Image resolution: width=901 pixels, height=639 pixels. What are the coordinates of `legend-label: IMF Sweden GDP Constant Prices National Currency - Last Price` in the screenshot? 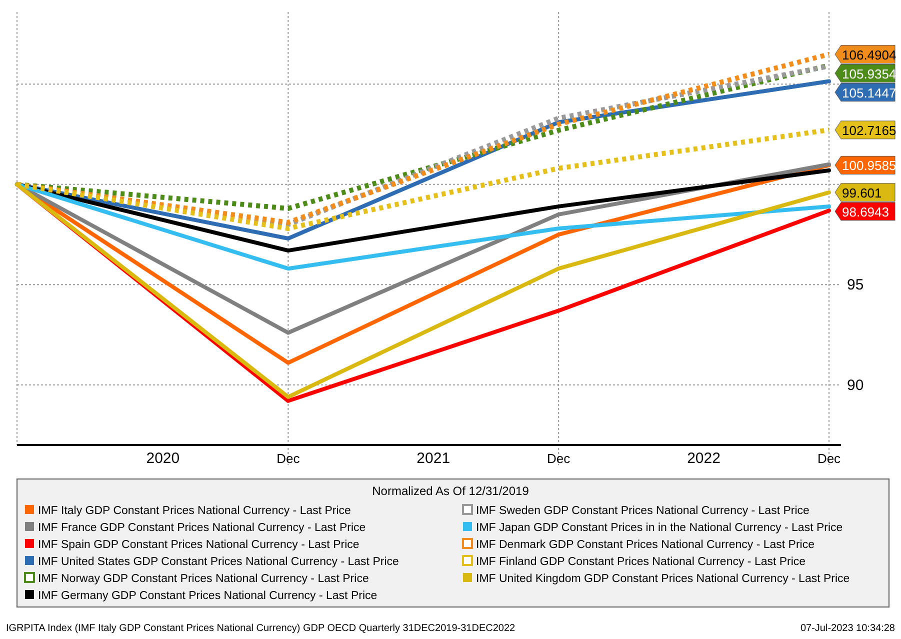 It's located at (643, 511).